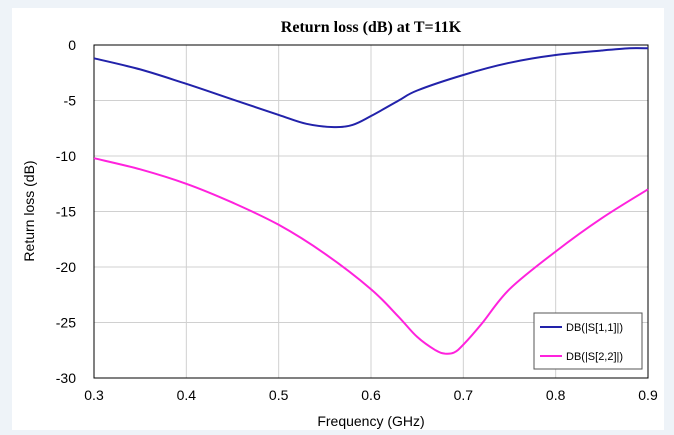  Describe the element at coordinates (648, 395) in the screenshot. I see `x-tick-label: 0.9` at that location.